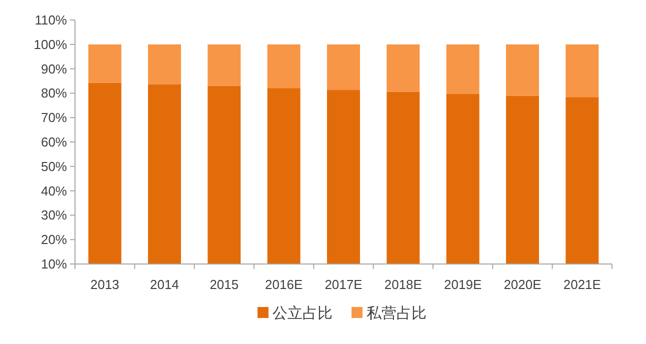 The height and width of the screenshot is (344, 646). What do you see at coordinates (54, 142) in the screenshot?
I see `y-tick-label: 60%` at bounding box center [54, 142].